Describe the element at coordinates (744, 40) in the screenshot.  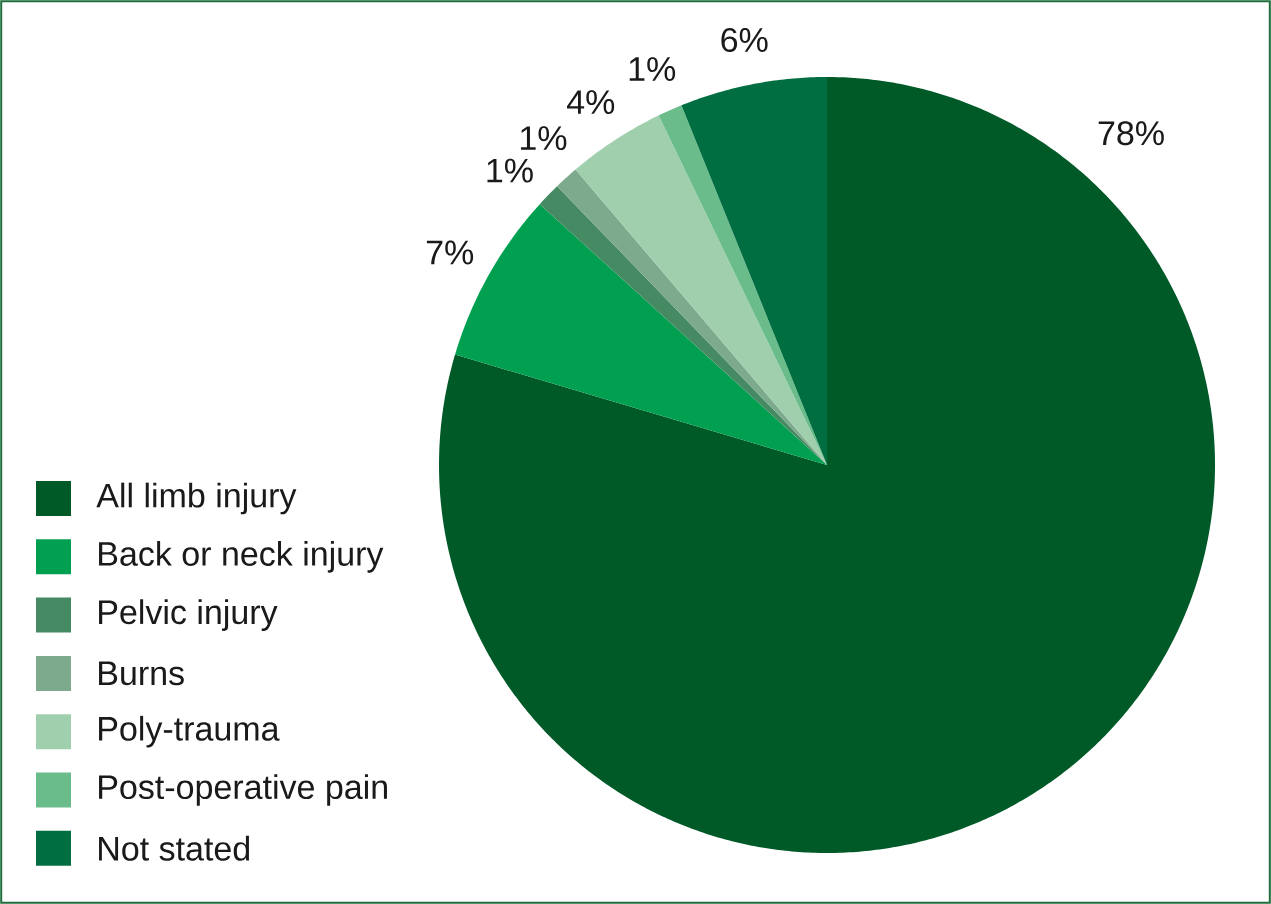
I see `data-label: 6%` at that location.